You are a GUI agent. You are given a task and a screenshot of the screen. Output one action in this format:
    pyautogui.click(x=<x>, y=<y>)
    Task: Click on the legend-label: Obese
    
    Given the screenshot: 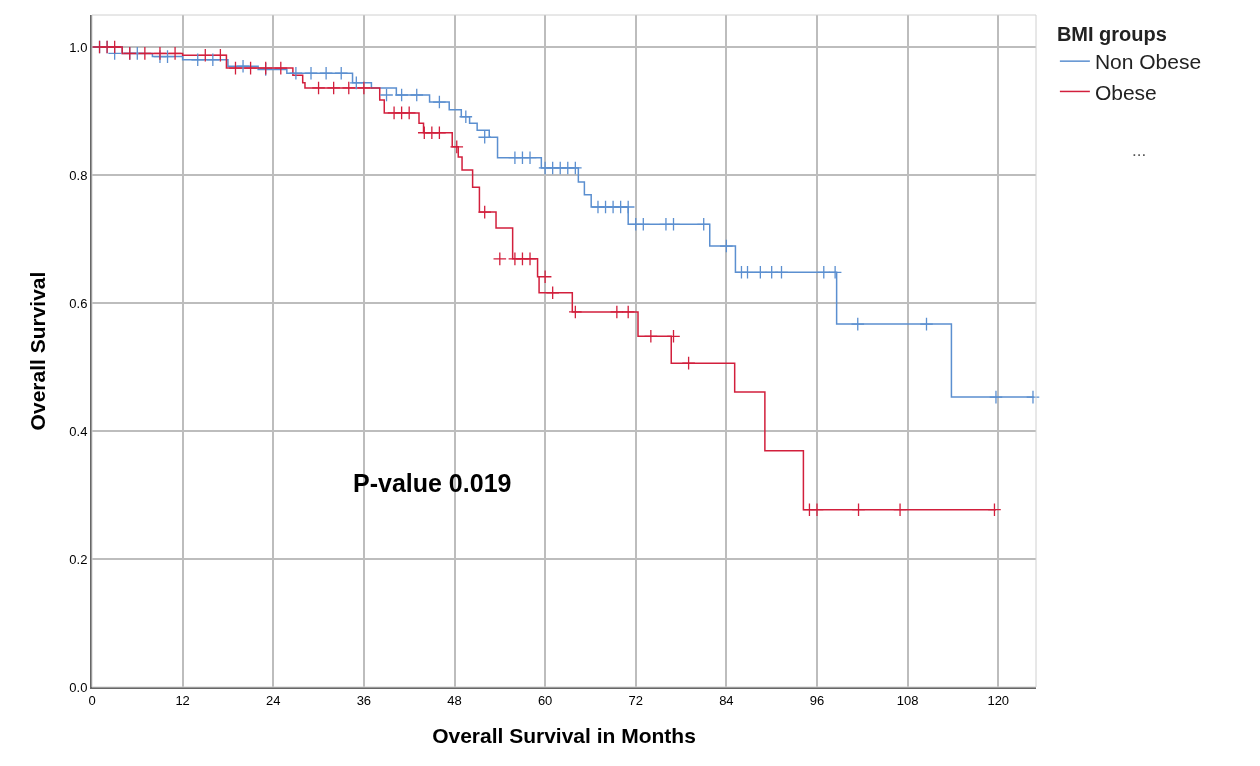 What is the action you would take?
    pyautogui.click(x=1125, y=92)
    